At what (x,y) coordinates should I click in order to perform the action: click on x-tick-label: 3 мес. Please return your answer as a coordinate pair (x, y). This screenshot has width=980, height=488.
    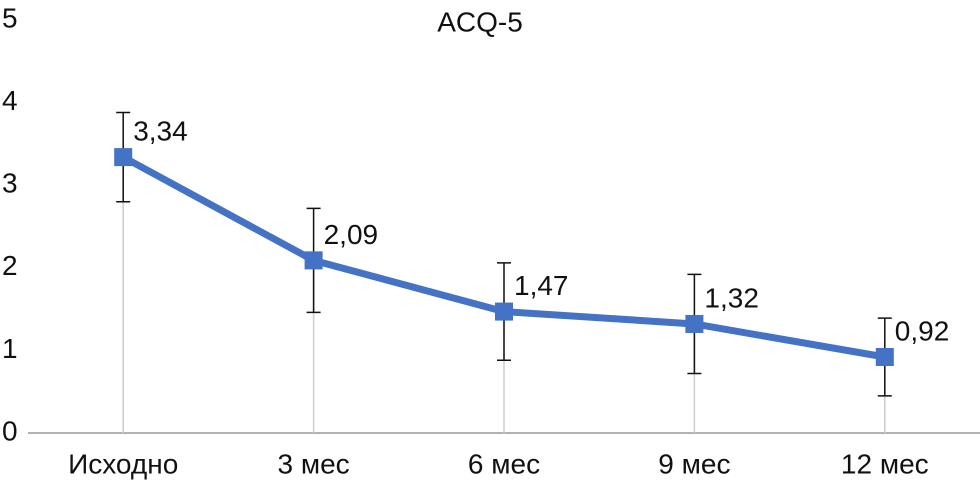
    Looking at the image, I should click on (314, 463).